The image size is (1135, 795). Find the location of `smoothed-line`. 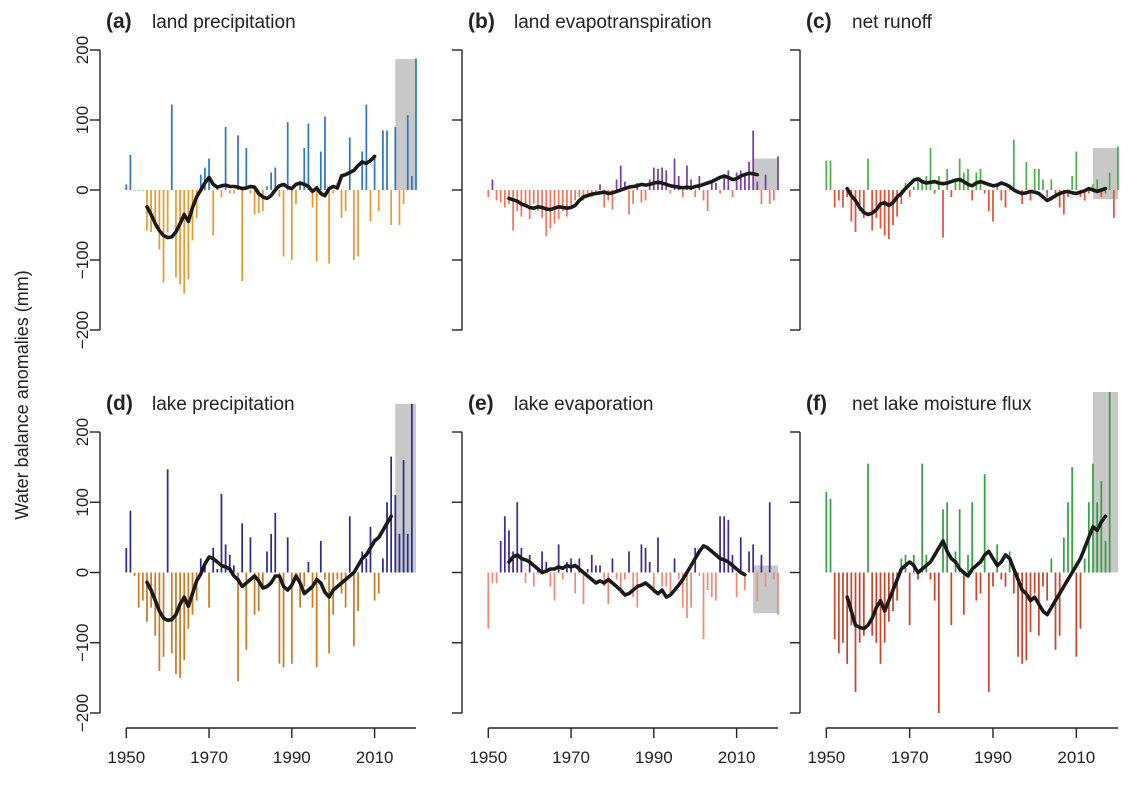

smoothed-line is located at coordinates (633, 191).